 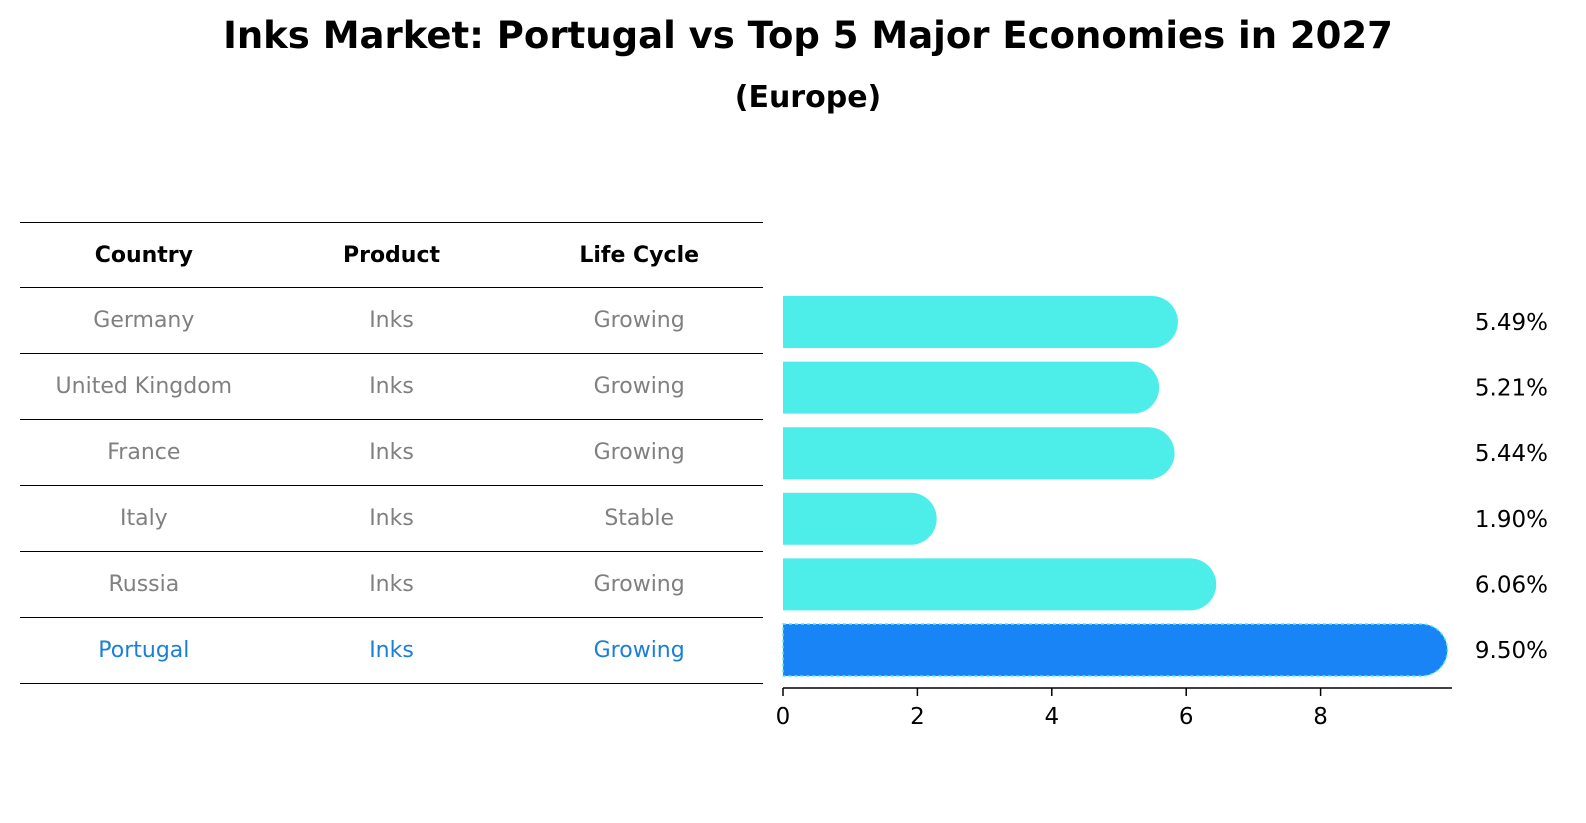 I want to click on country-cell: Portugal, so click(x=144, y=650).